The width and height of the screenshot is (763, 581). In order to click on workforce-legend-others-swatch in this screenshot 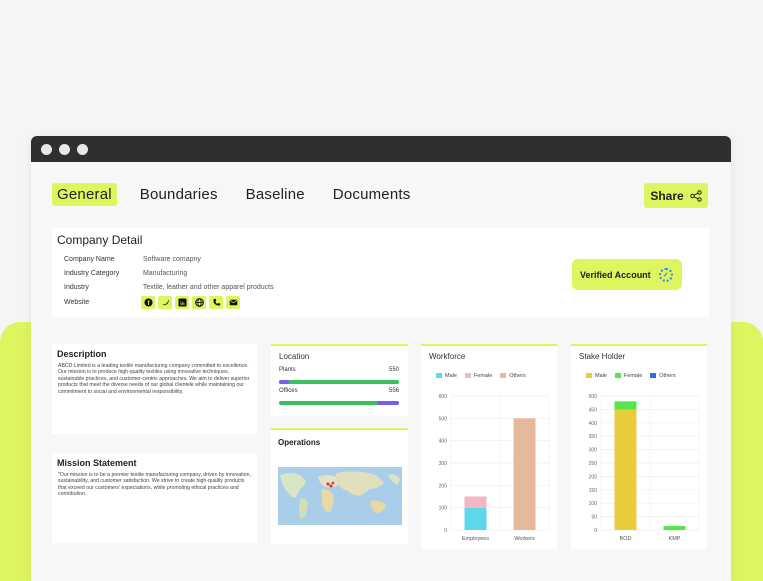, I will do `click(503, 376)`.